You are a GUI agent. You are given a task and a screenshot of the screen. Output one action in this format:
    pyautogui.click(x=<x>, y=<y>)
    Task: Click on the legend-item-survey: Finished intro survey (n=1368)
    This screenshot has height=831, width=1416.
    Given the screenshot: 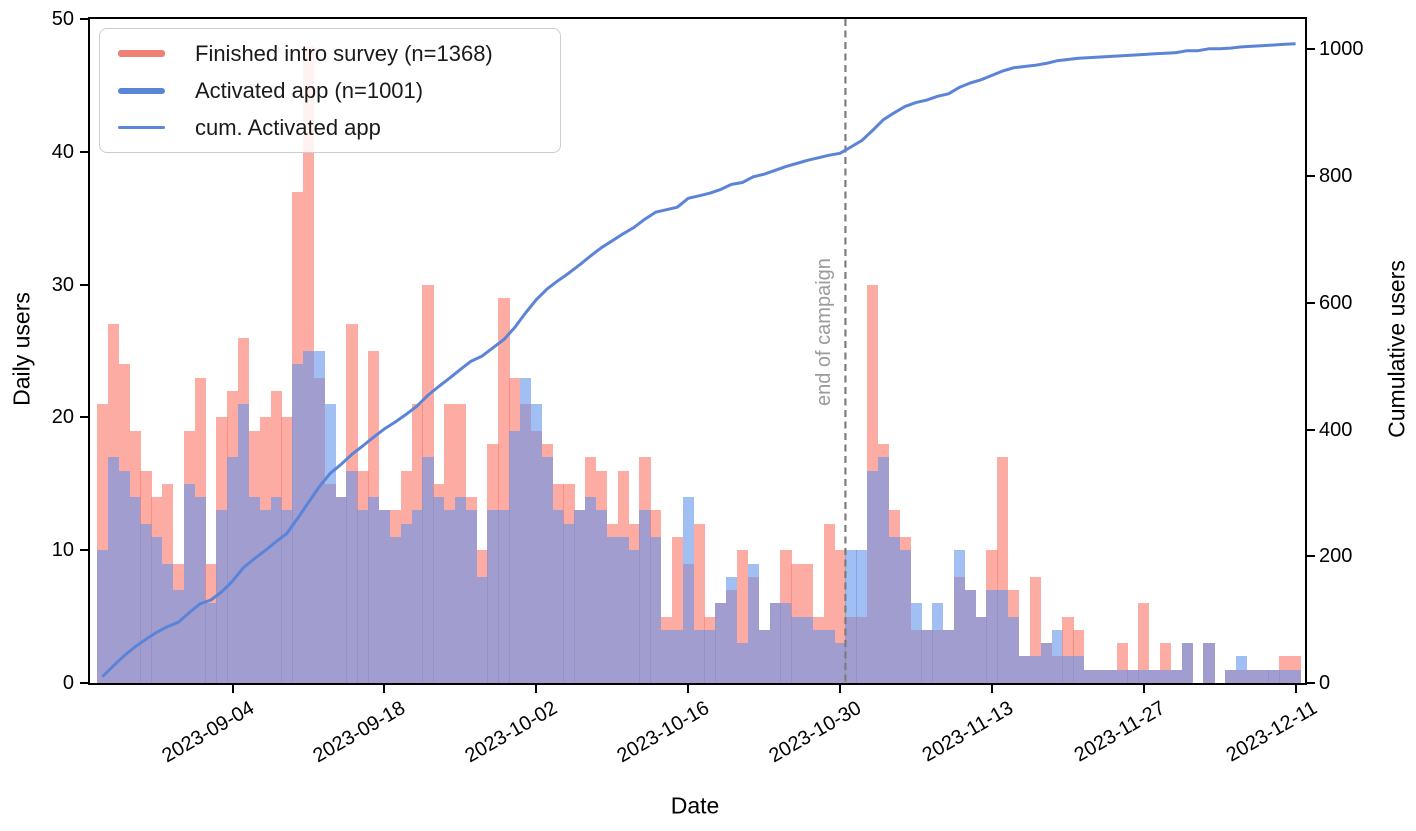 What is the action you would take?
    pyautogui.click(x=334, y=53)
    